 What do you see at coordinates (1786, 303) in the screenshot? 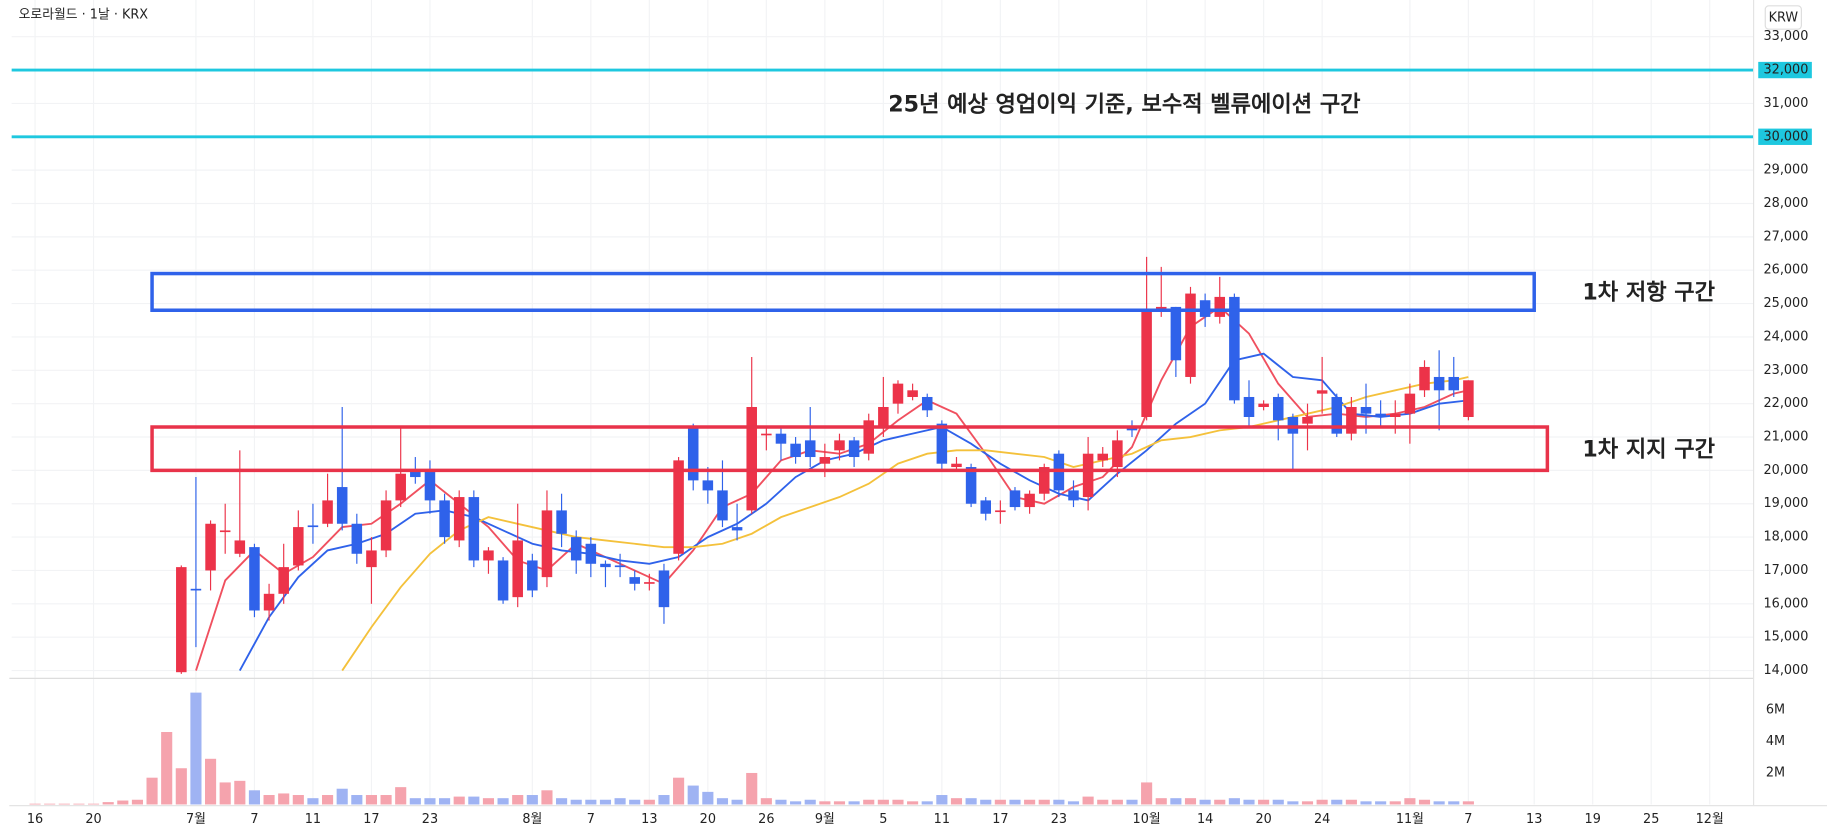
I see `y-tick-label: 25,000` at bounding box center [1786, 303].